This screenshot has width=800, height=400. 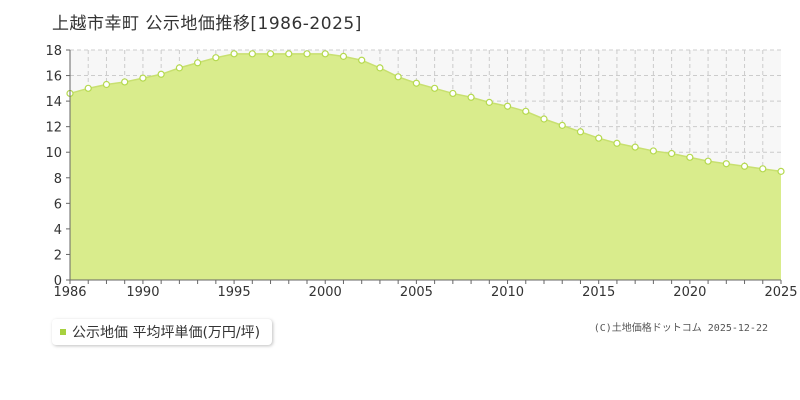 I want to click on y-tick-label: 12, so click(x=53, y=128).